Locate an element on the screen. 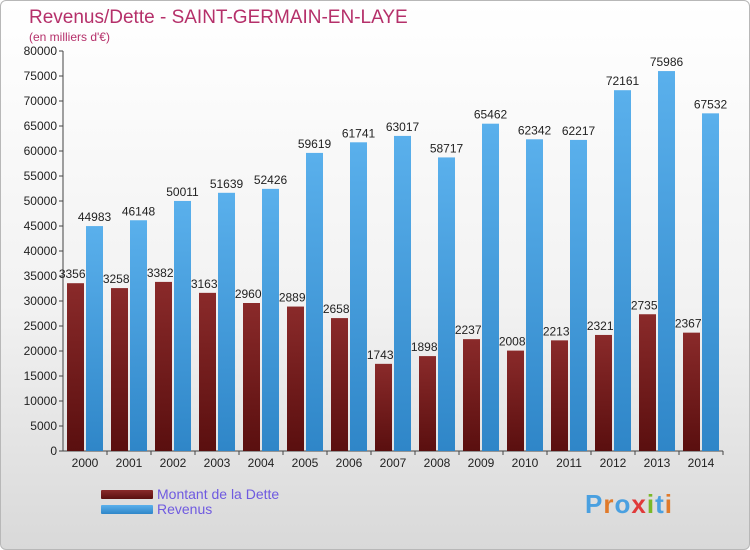 The width and height of the screenshot is (750, 550). proxiti-logo: Proxiti is located at coordinates (629, 504).